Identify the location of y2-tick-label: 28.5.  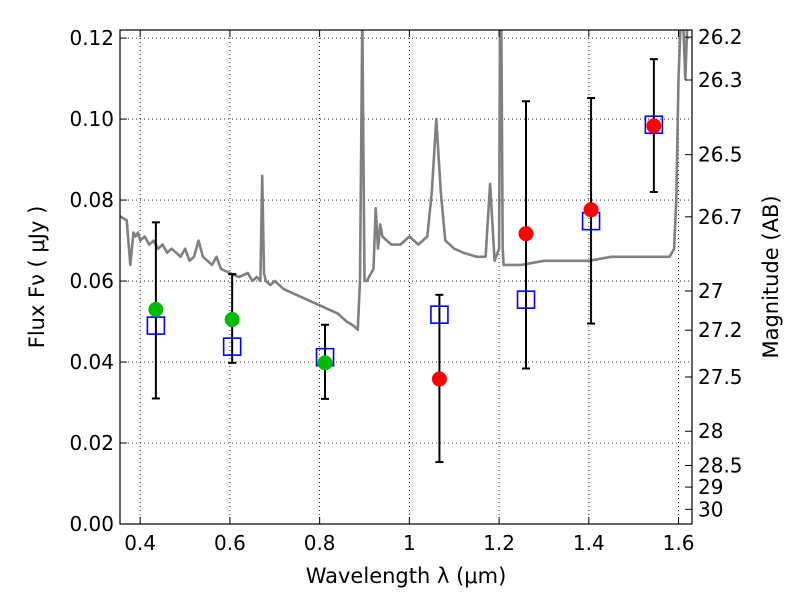
(720, 465).